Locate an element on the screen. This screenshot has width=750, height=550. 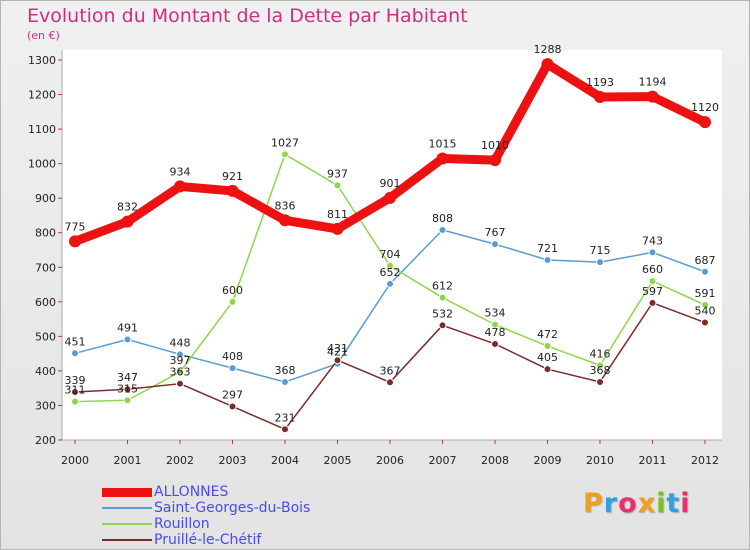
data-label-allonnes: 901 is located at coordinates (390, 183).